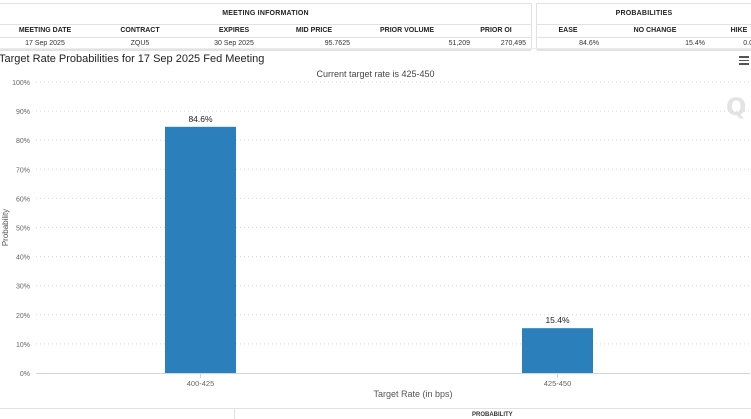  Describe the element at coordinates (234, 43) in the screenshot. I see `expires-value: 30 Sep 2025` at that location.